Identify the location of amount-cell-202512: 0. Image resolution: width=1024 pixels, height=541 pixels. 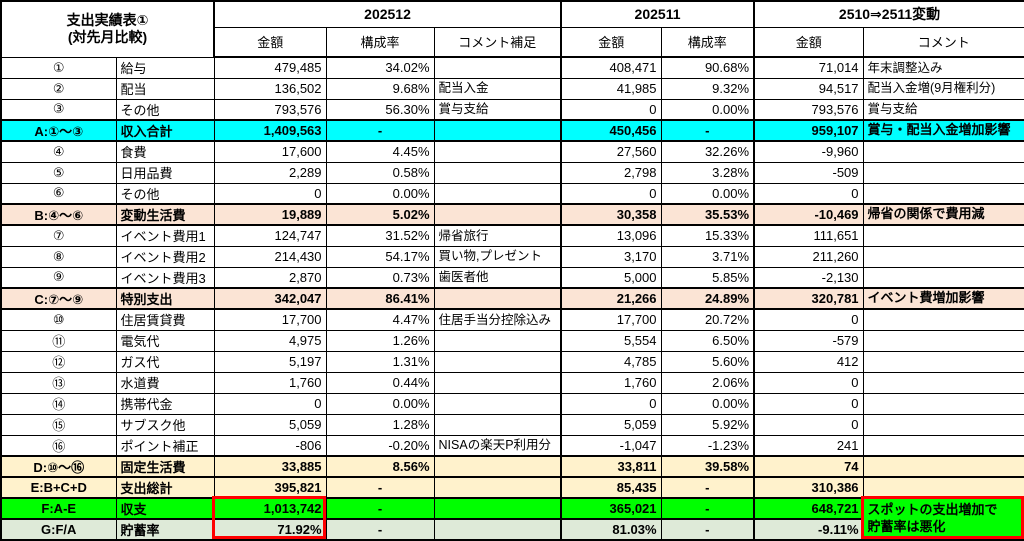
(270, 193).